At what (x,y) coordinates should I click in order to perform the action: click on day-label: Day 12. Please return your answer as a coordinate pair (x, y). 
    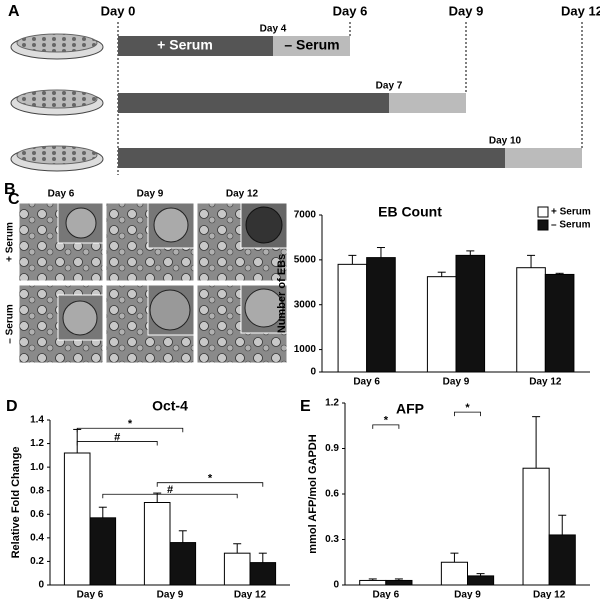
    Looking at the image, I should click on (580, 10).